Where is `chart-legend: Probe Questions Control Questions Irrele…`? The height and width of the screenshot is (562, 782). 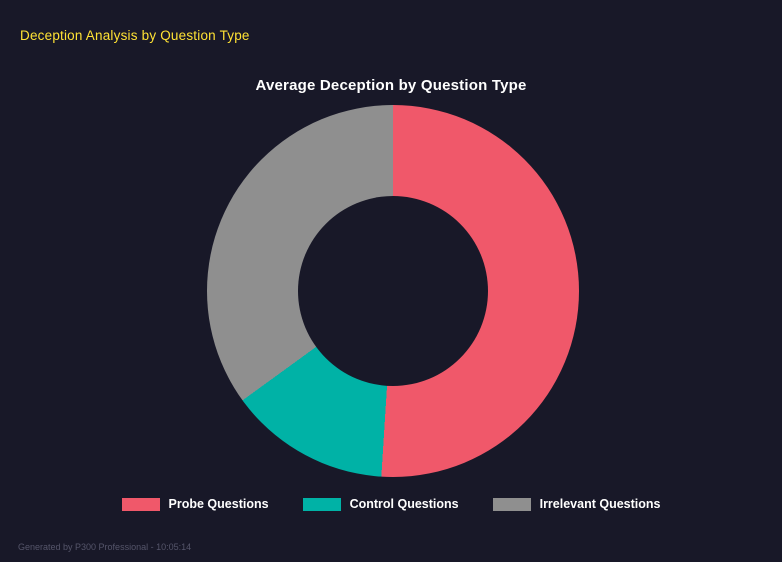
chart-legend: Probe Questions Control Questions Irrele… is located at coordinates (391, 504).